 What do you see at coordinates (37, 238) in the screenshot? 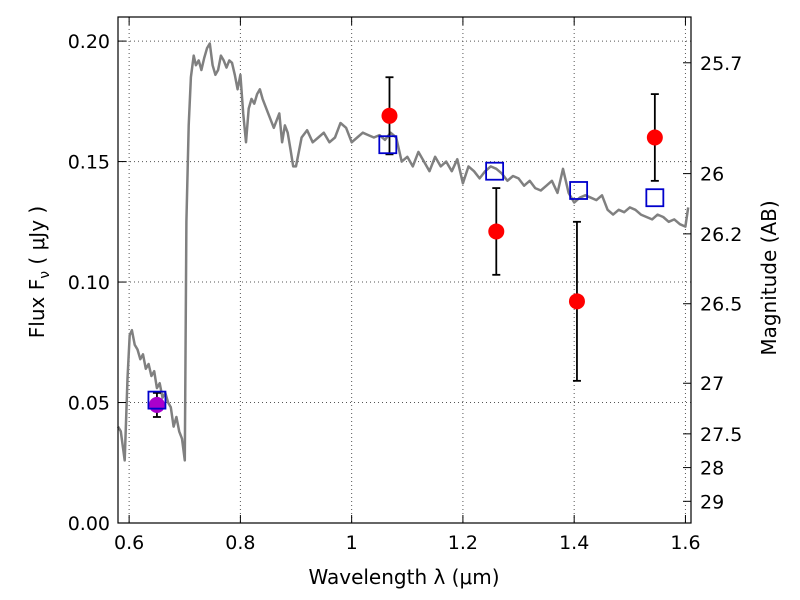
I see `y-axis-label-unit: ( μJy )` at bounding box center [37, 238].